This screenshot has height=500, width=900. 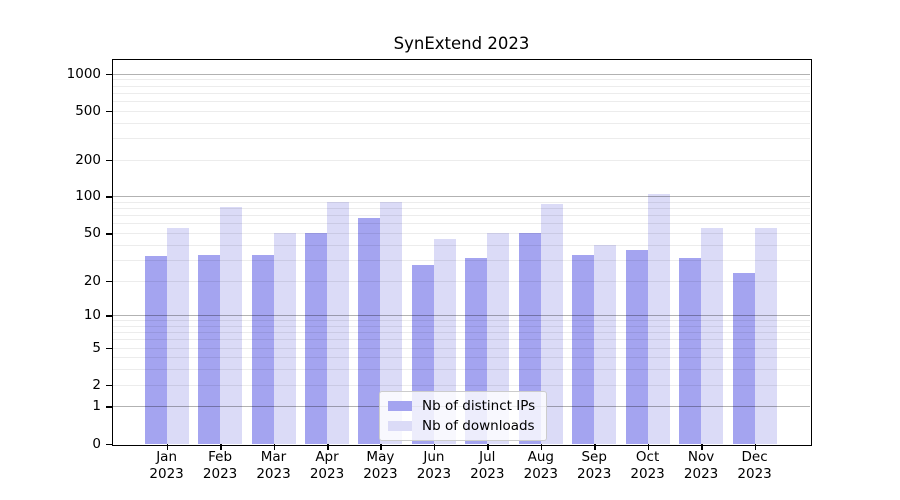 I want to click on bar-distinct-ips-jan, so click(x=155, y=350).